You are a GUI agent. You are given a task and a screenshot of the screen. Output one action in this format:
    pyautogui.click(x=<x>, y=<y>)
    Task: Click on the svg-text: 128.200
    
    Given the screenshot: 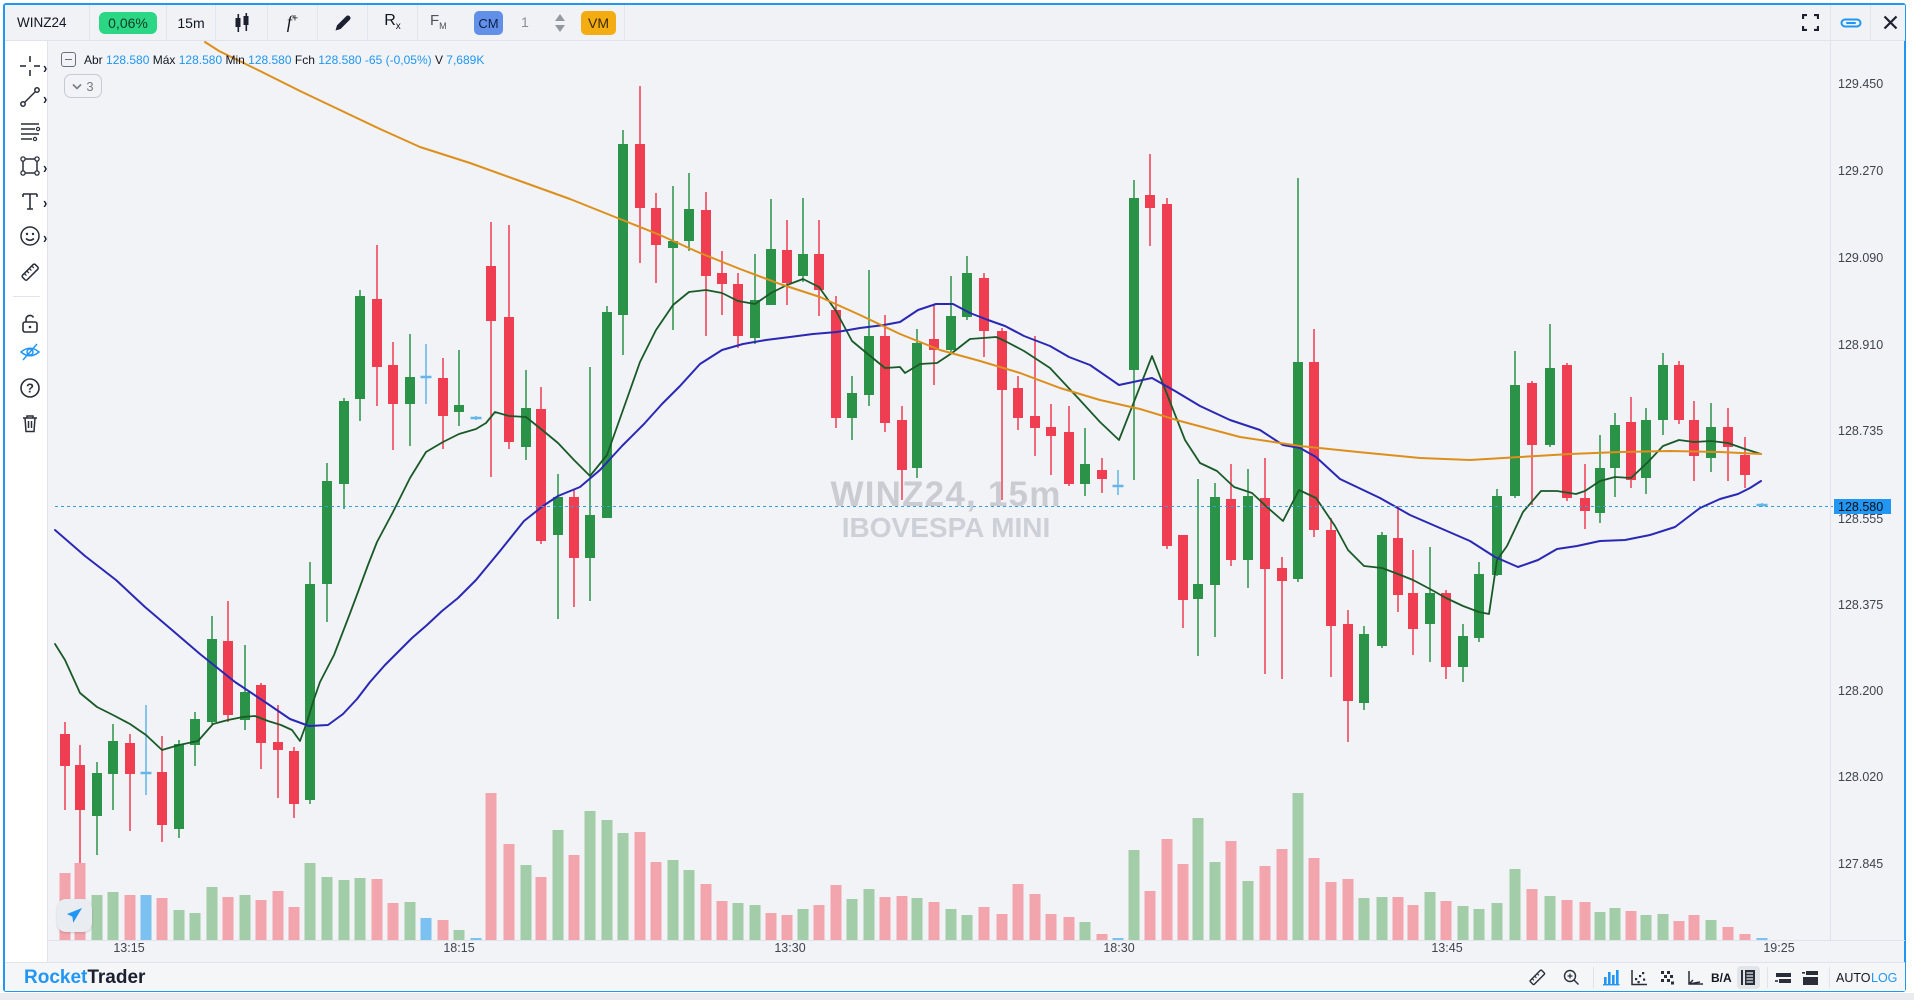 What is the action you would take?
    pyautogui.click(x=1860, y=691)
    